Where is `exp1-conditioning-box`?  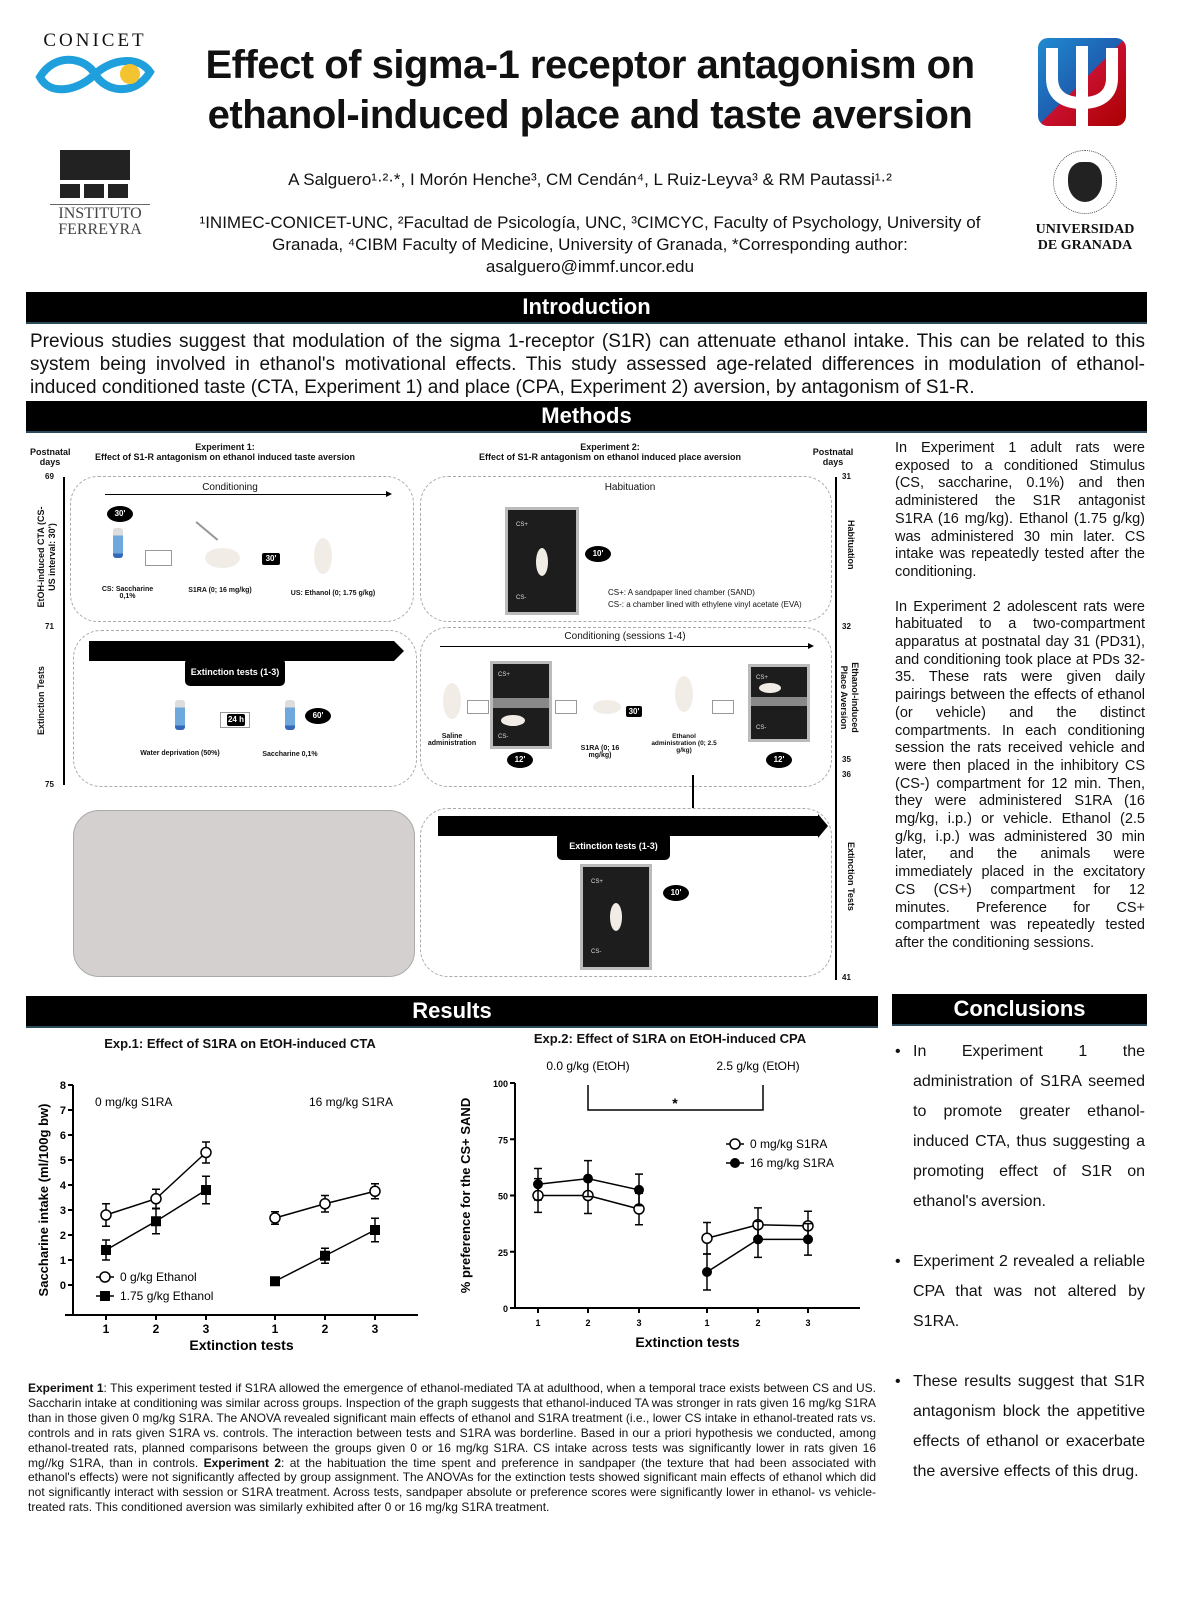
exp1-conditioning-box is located at coordinates (242, 549).